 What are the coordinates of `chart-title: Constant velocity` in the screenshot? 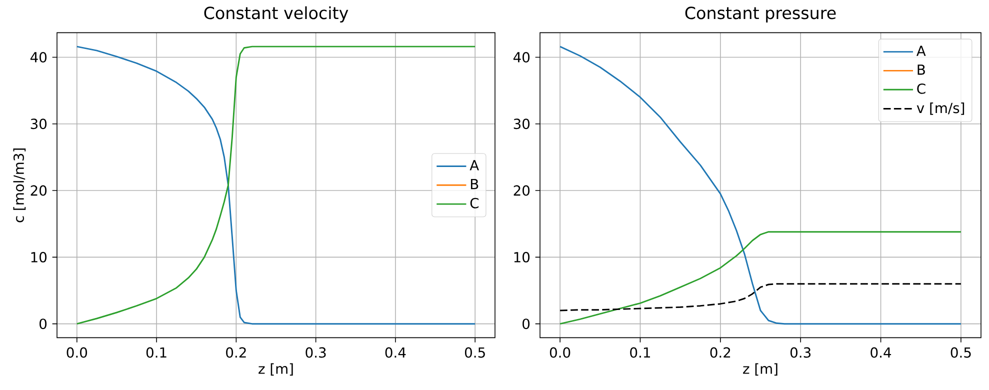 It's located at (276, 14).